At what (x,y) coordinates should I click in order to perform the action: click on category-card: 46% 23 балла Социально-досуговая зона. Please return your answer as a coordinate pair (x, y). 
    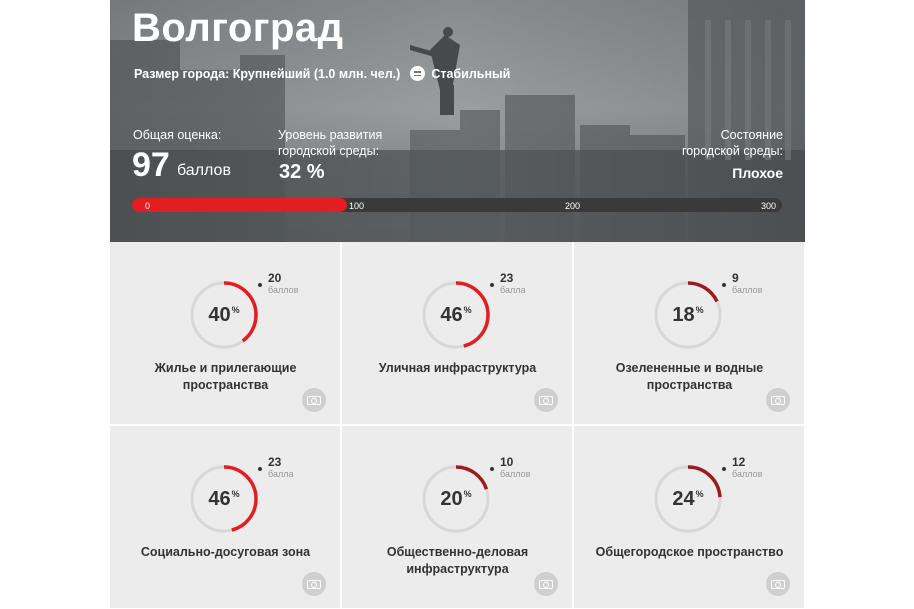
    Looking at the image, I should click on (225, 517).